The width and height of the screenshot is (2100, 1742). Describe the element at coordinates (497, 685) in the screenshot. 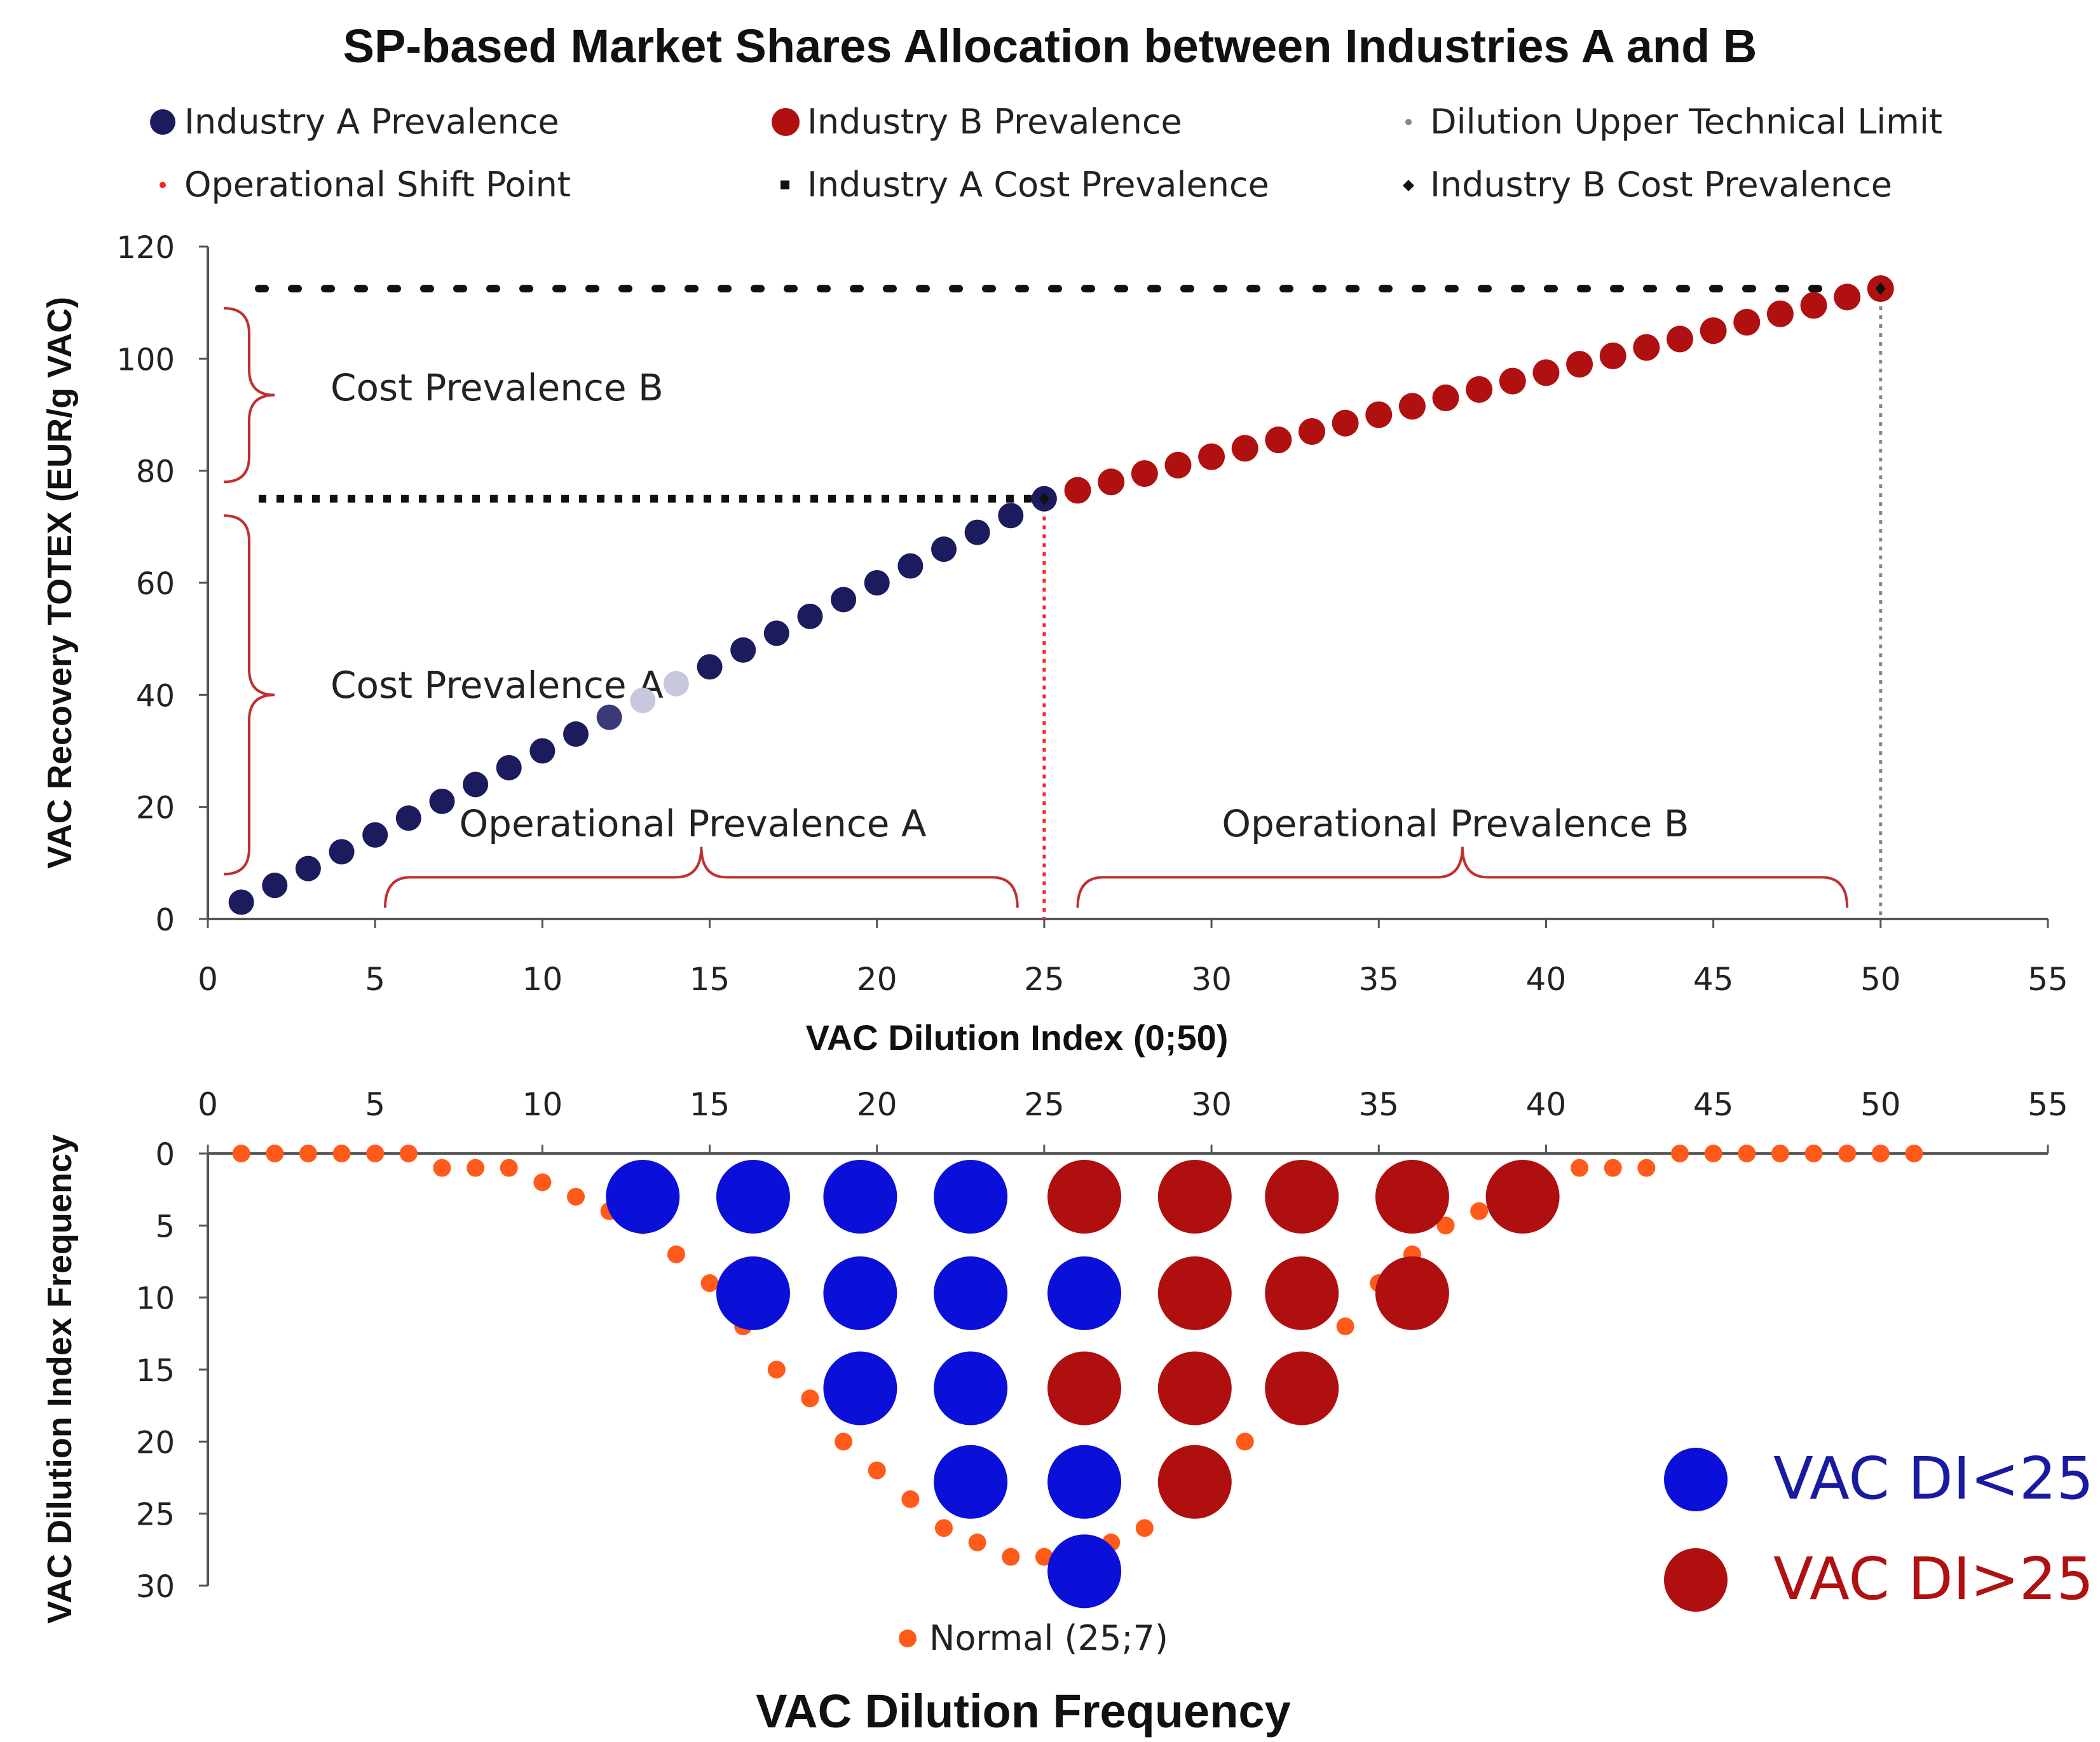

I see `cost-prevalence-a-label: Cost Prevalence A` at that location.